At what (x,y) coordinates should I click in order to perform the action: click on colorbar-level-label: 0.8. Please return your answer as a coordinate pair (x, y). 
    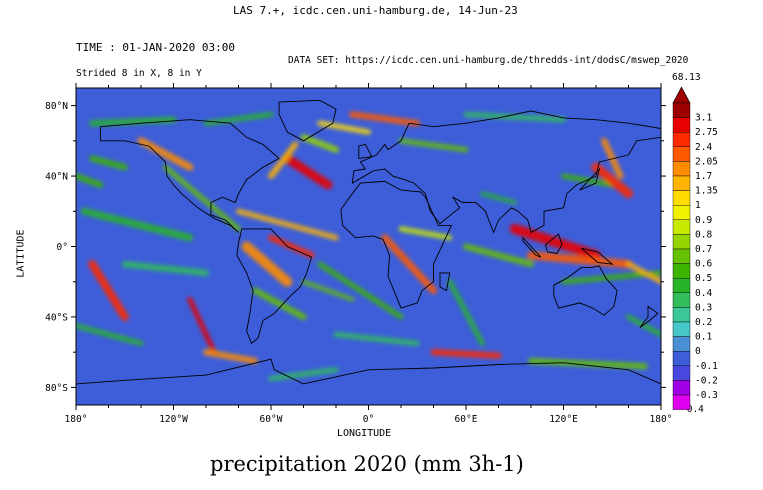
    Looking at the image, I should click on (703, 234).